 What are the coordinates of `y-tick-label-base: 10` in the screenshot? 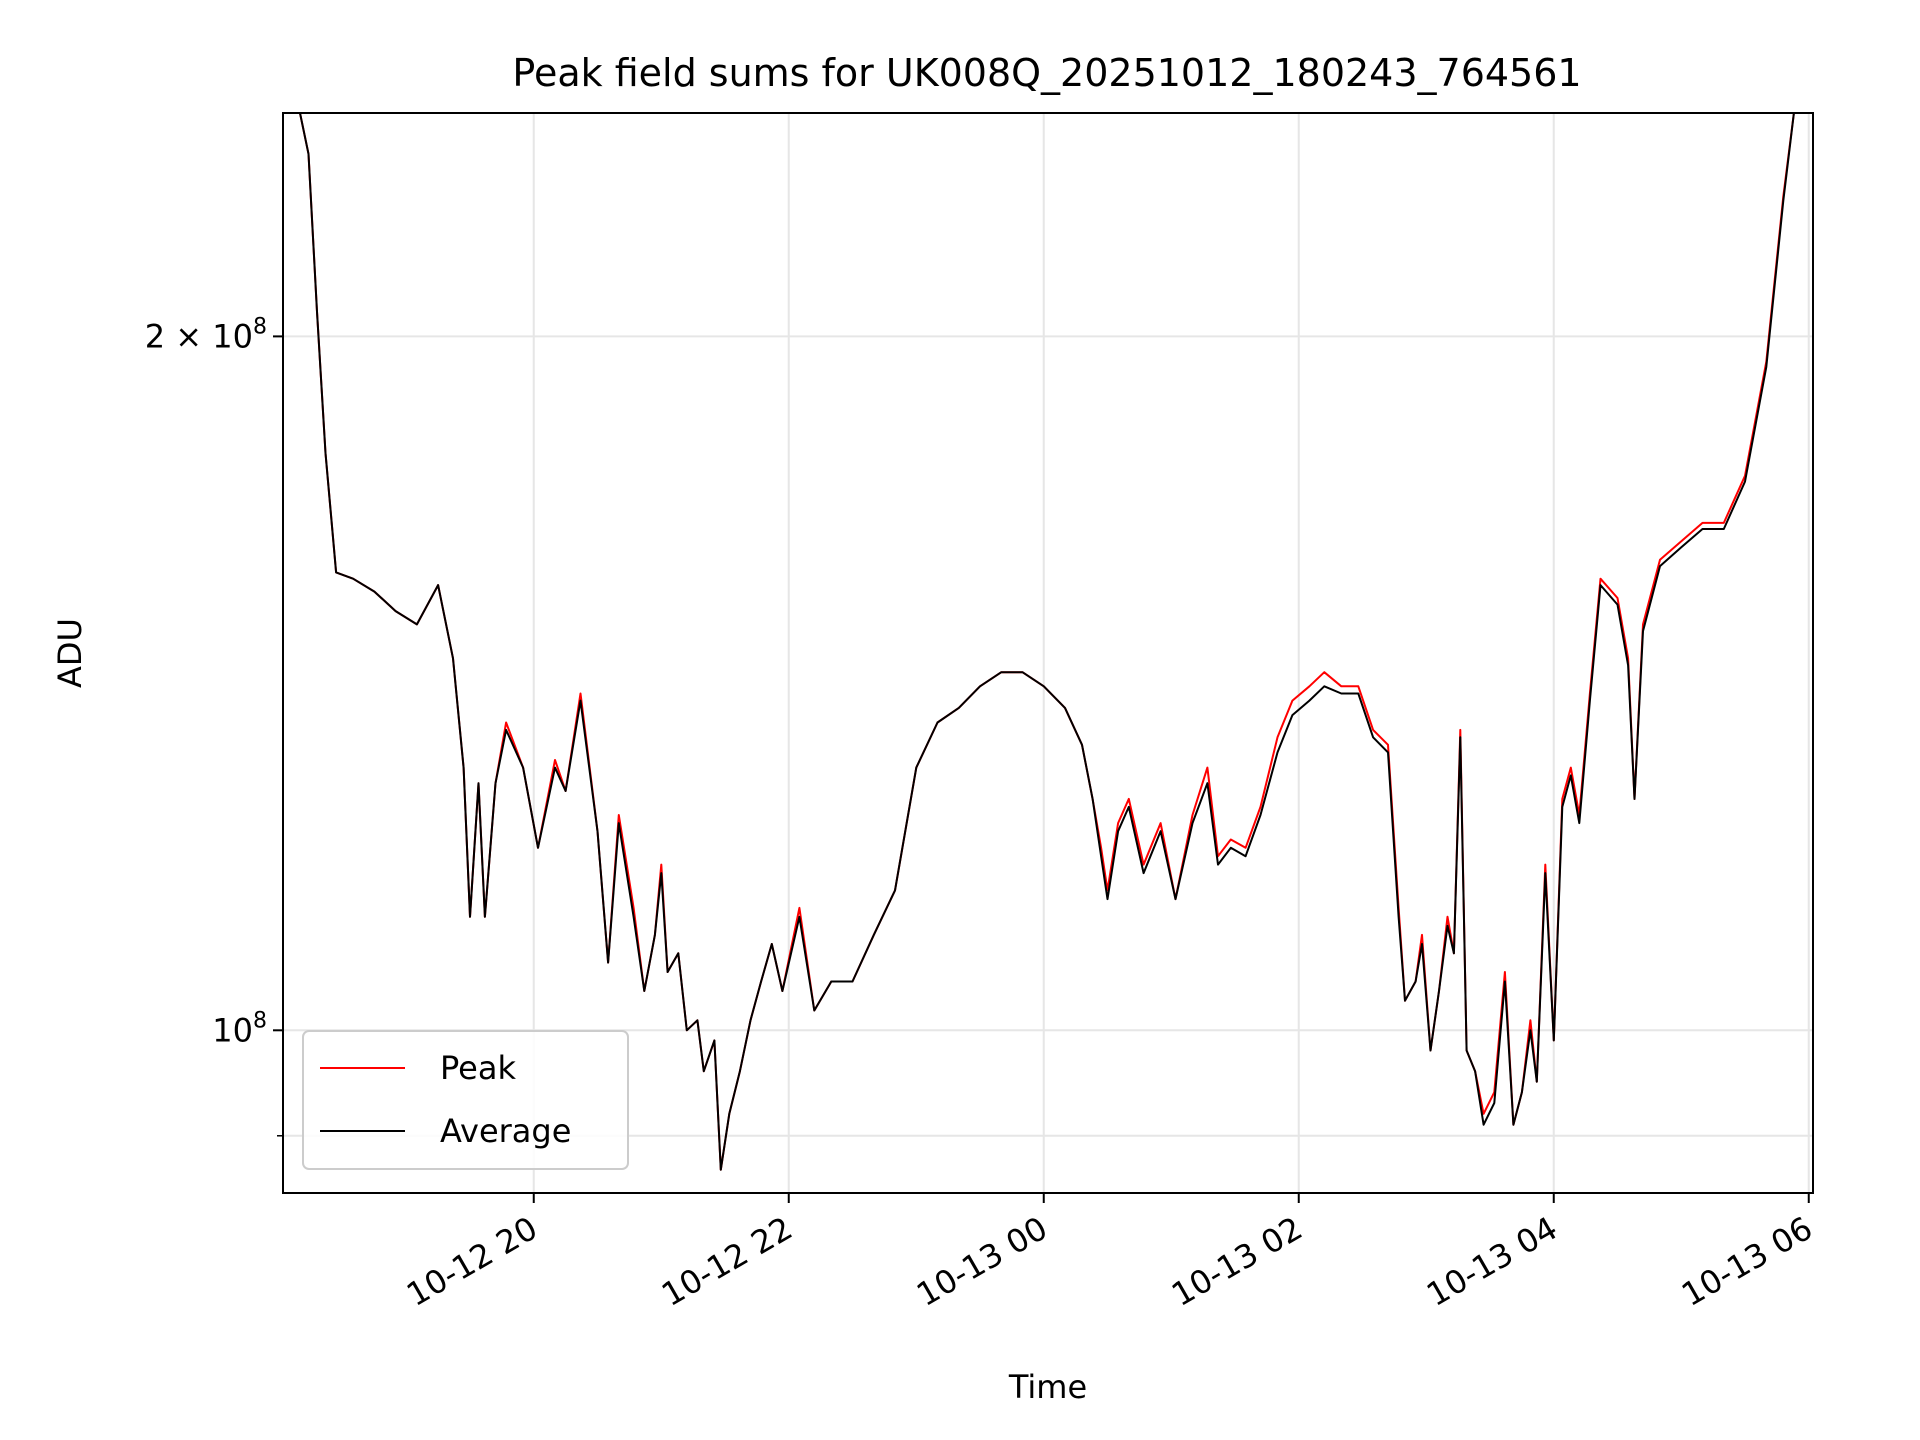 It's located at (232, 1030).